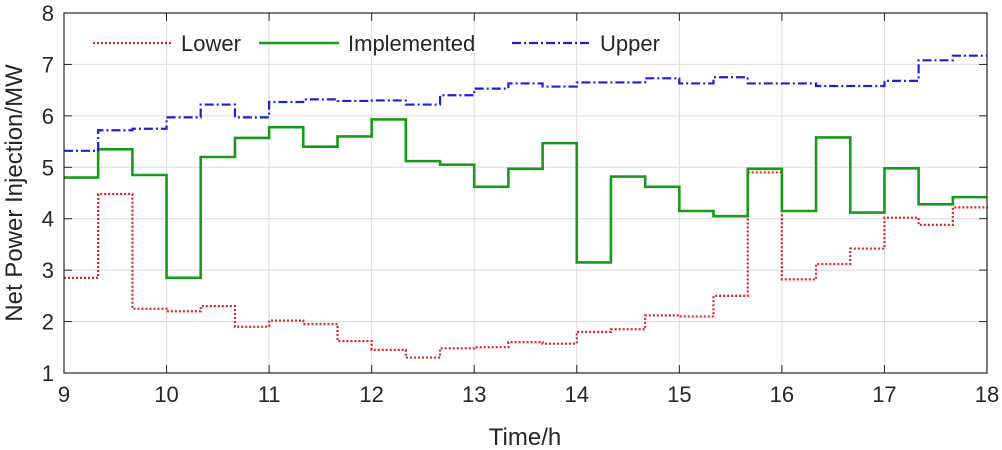 Image resolution: width=1002 pixels, height=450 pixels. Describe the element at coordinates (411, 43) in the screenshot. I see `legend-label-implemented: Implemented` at that location.